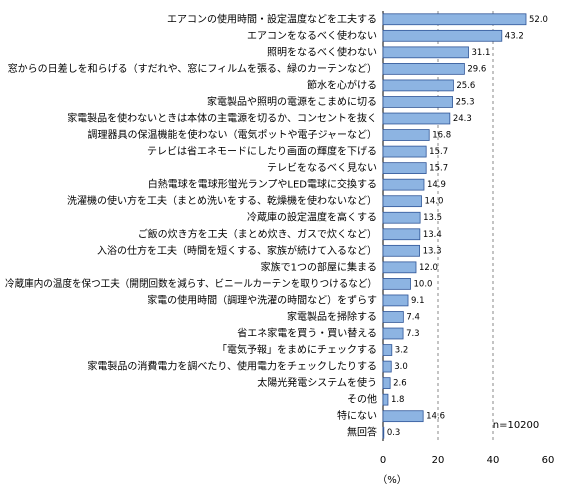  I want to click on y-tick-label: エアコンをなるべく使わない, so click(312, 35).